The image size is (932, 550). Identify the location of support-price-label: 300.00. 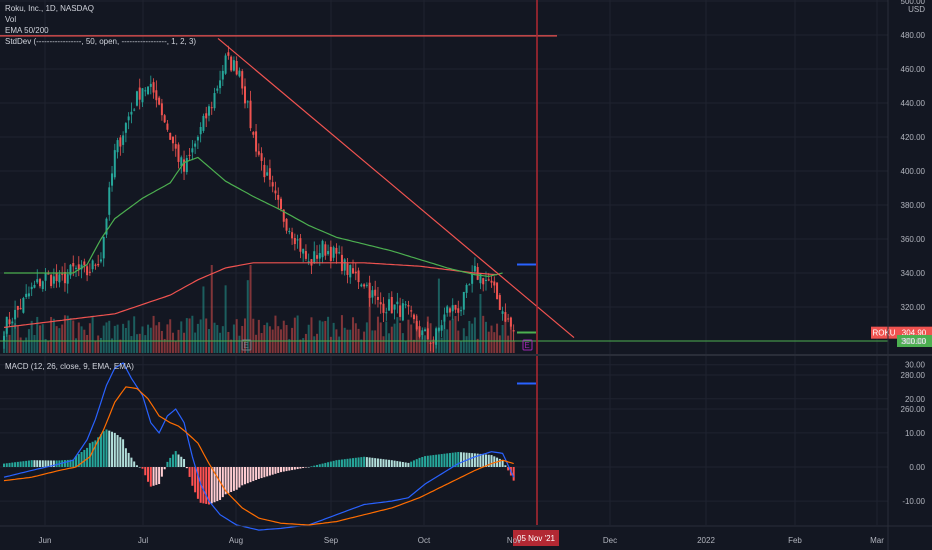
(914, 341).